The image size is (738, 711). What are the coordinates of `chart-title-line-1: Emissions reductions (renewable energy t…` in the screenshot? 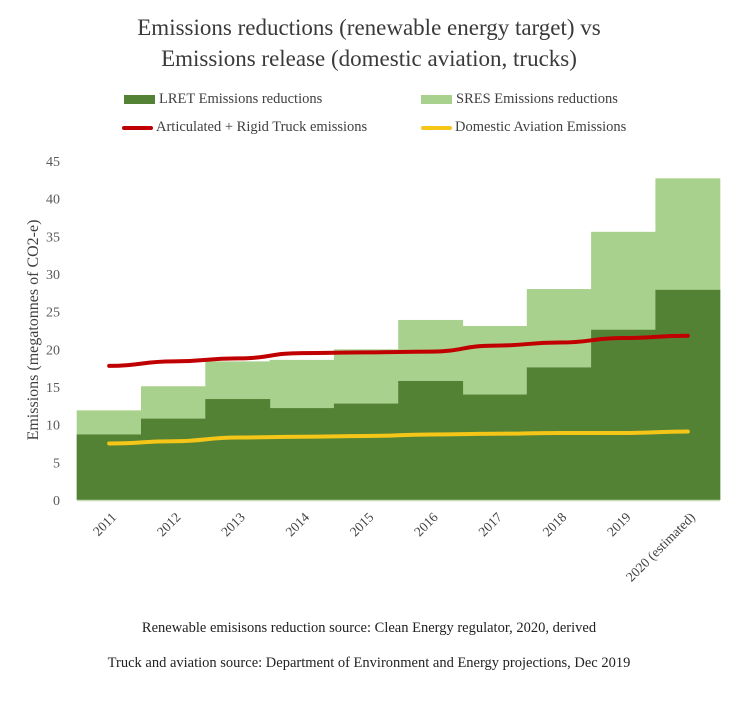 It's located at (369, 27).